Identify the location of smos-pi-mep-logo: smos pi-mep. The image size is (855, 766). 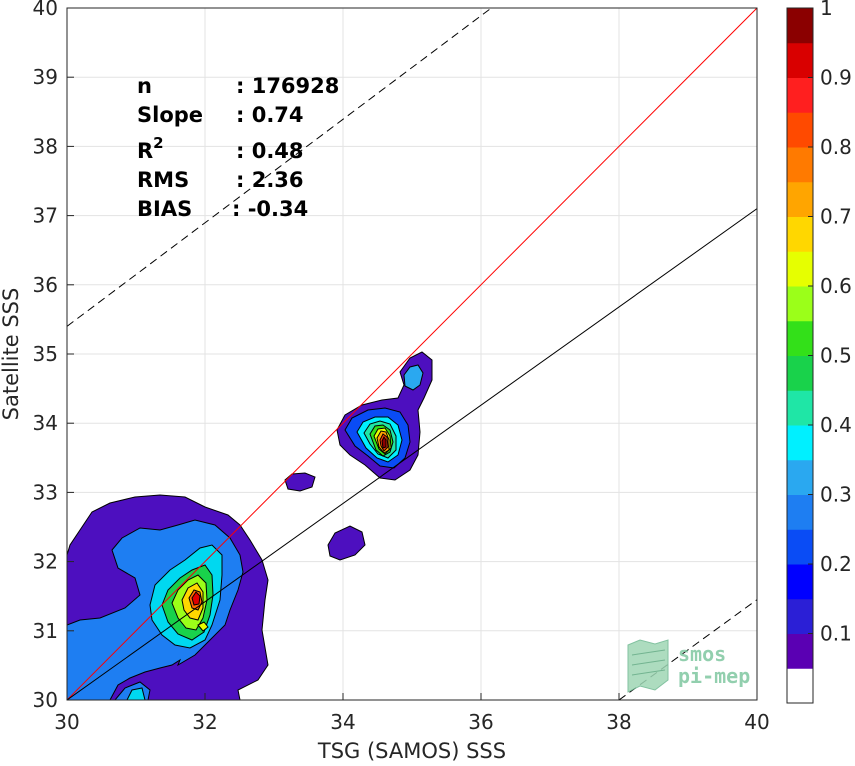
(688, 666).